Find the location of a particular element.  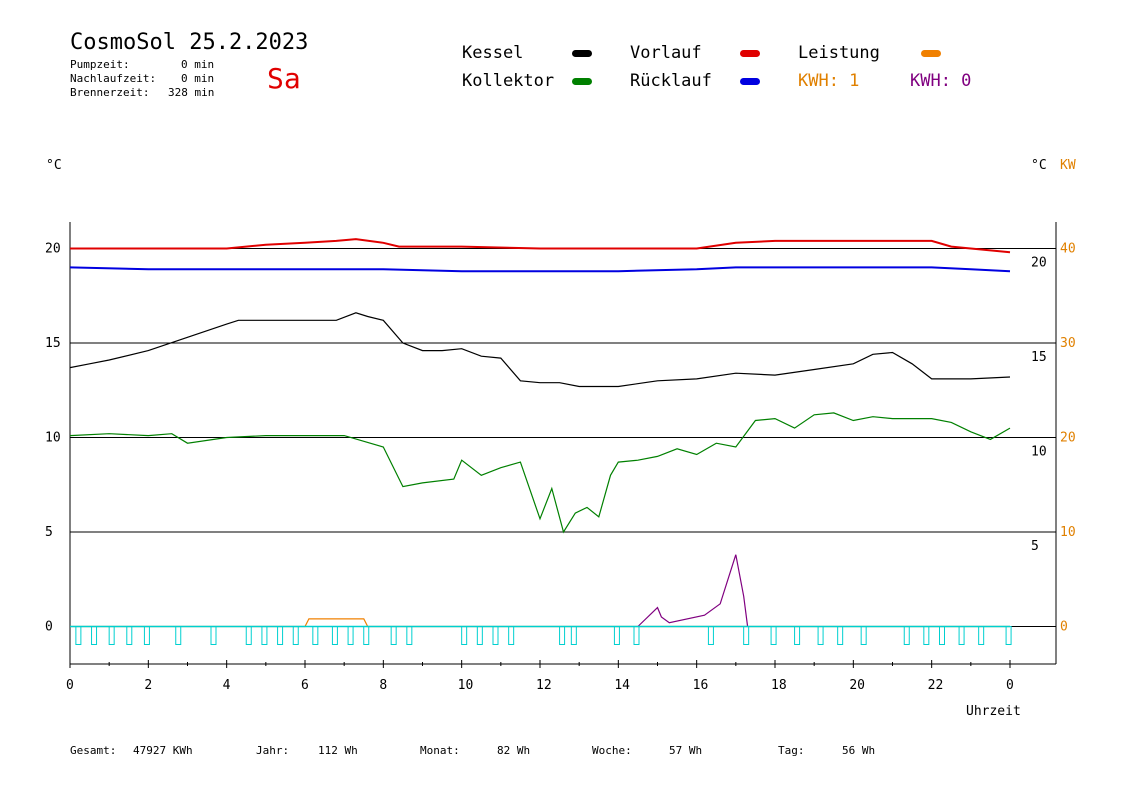

footer-jahr-label: Jahr: is located at coordinates (273, 750).